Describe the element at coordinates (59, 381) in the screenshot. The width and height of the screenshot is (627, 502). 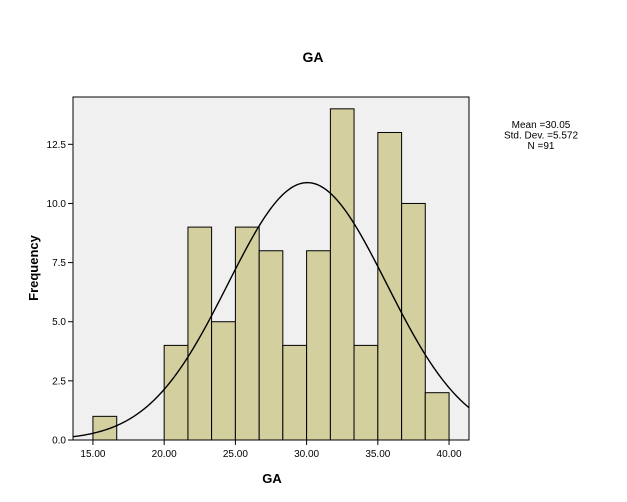
I see `y-tick-label: 2.5` at that location.